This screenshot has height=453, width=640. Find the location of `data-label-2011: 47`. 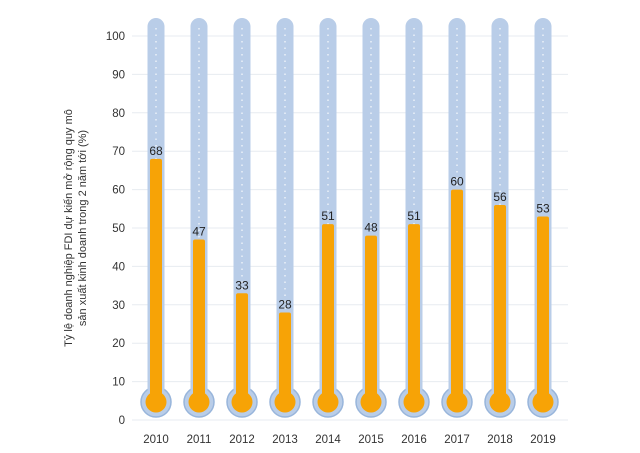

data-label-2011: 47 is located at coordinates (199, 232).